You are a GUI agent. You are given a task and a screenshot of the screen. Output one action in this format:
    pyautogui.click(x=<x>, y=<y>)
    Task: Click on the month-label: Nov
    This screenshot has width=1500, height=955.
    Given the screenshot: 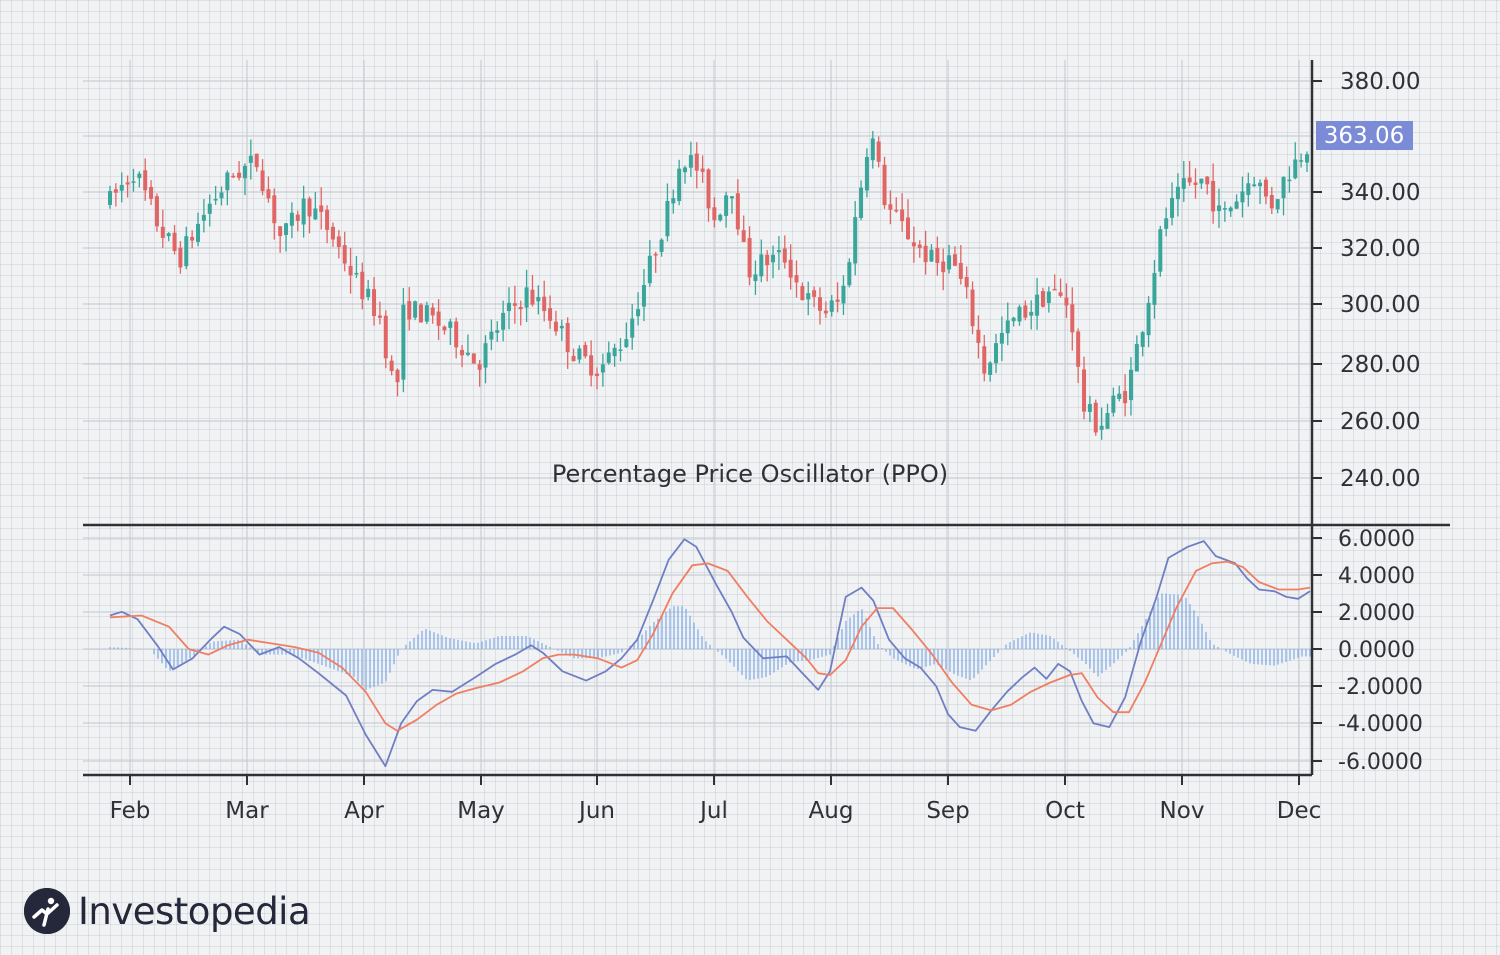 What is the action you would take?
    pyautogui.click(x=1182, y=811)
    